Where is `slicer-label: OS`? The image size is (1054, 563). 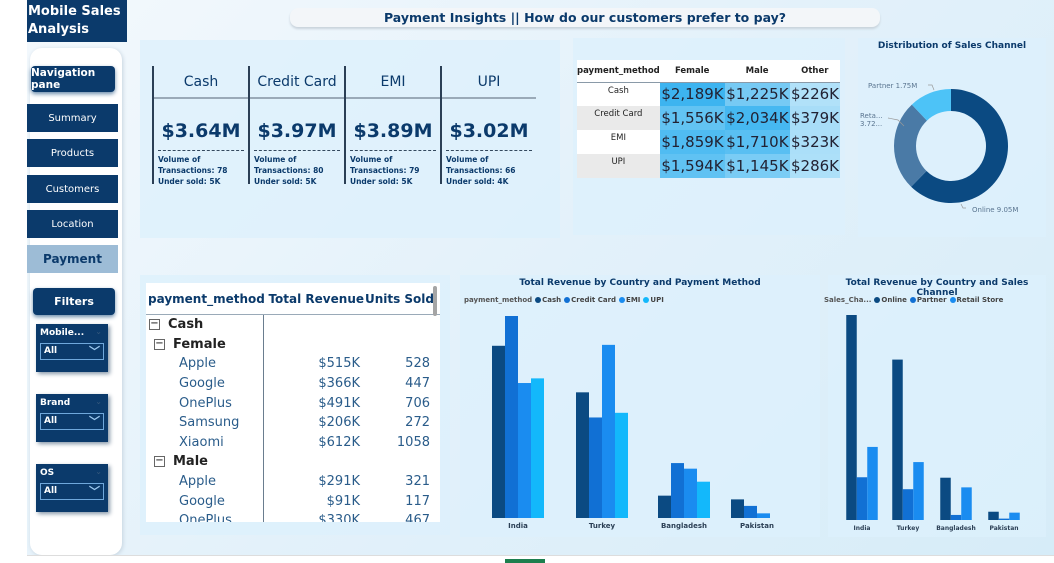
slicer-label: OS is located at coordinates (47, 473).